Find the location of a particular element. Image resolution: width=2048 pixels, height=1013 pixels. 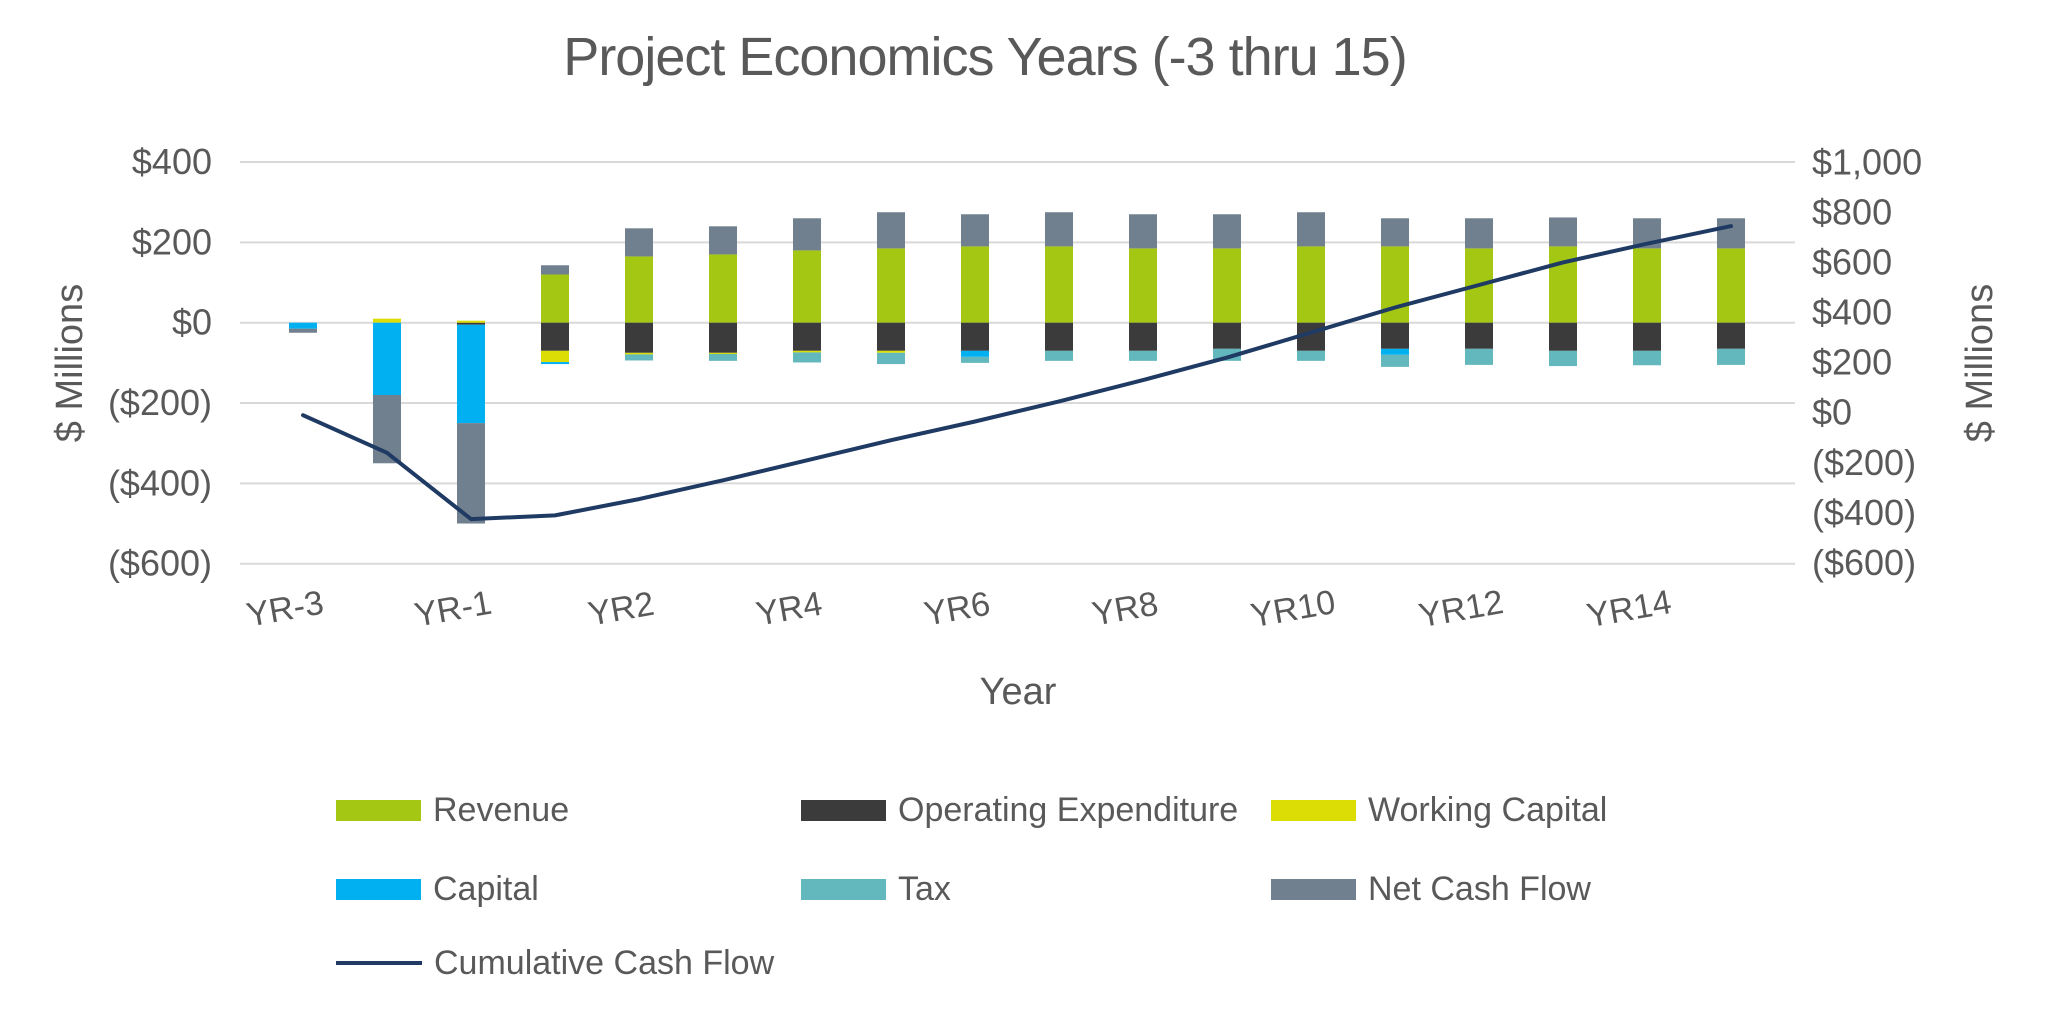

bar-yr15 is located at coordinates (1731, 291).